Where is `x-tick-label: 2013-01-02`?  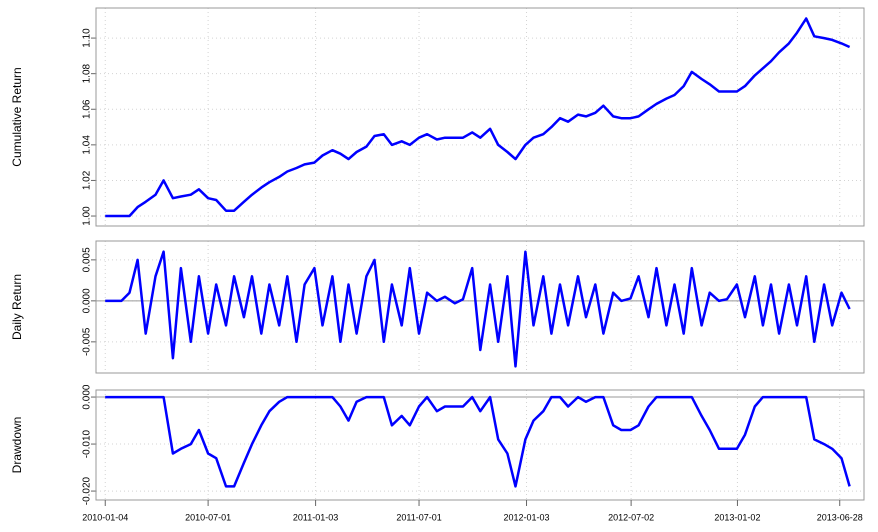
x-tick-label: 2013-01-02 is located at coordinates (737, 517).